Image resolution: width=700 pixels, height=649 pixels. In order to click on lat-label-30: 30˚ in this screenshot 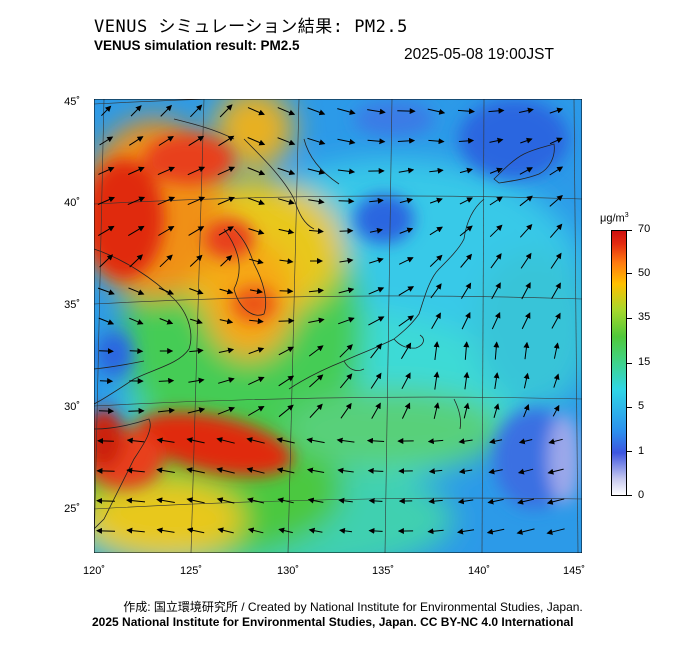, I will do `click(72, 407)`.